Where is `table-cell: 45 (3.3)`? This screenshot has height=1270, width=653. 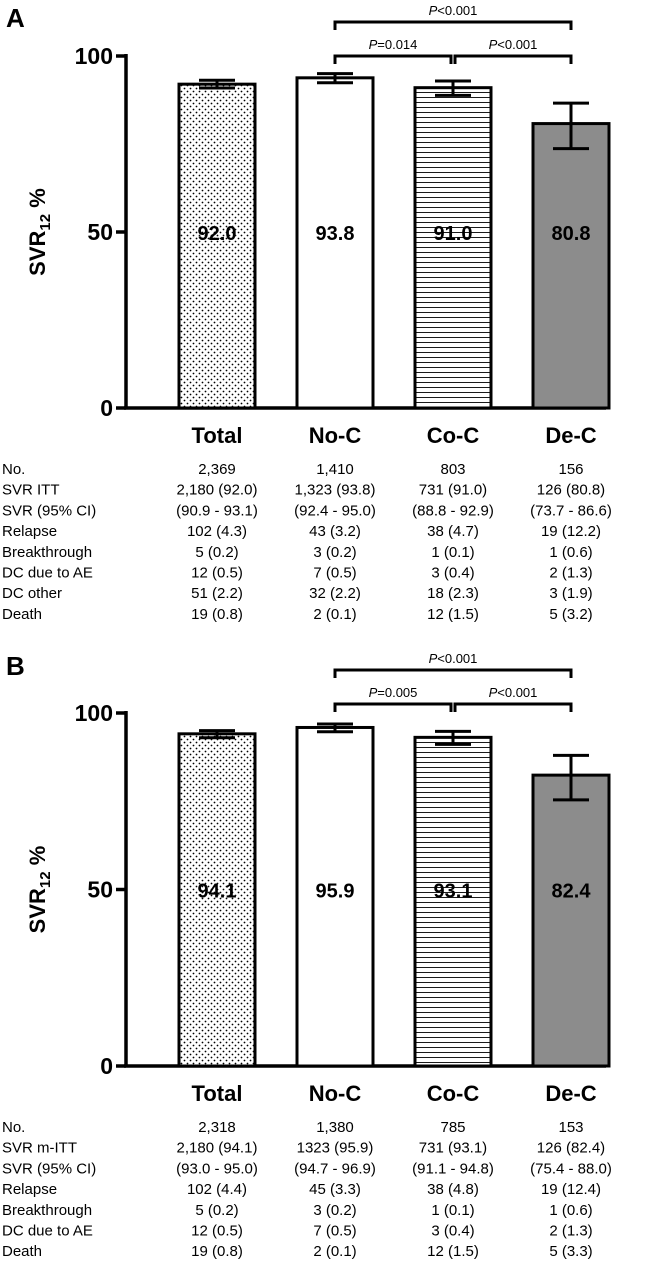
table-cell: 45 (3.3) is located at coordinates (335, 1189).